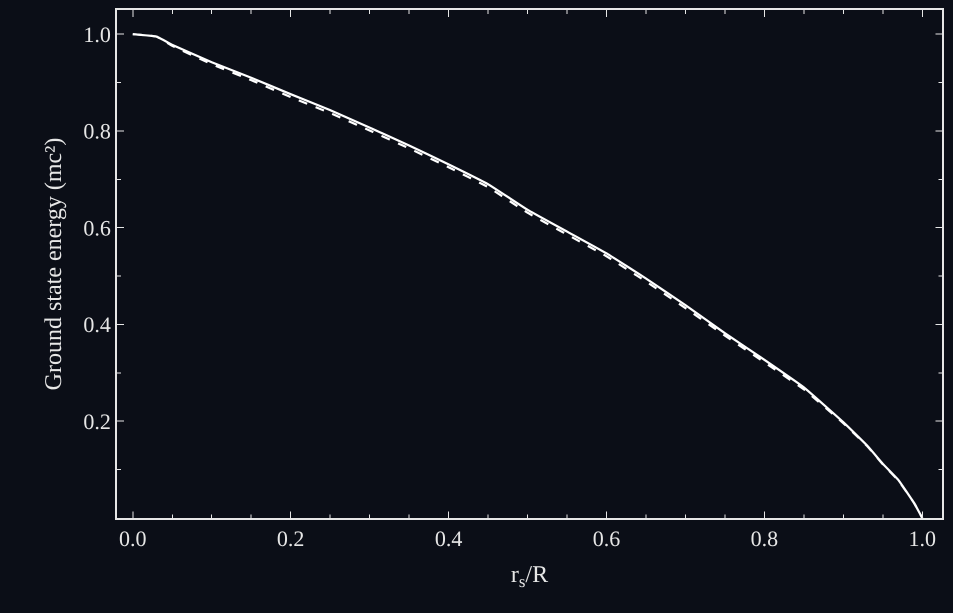  What do you see at coordinates (97, 227) in the screenshot?
I see `y-tick-label: 0.6` at bounding box center [97, 227].